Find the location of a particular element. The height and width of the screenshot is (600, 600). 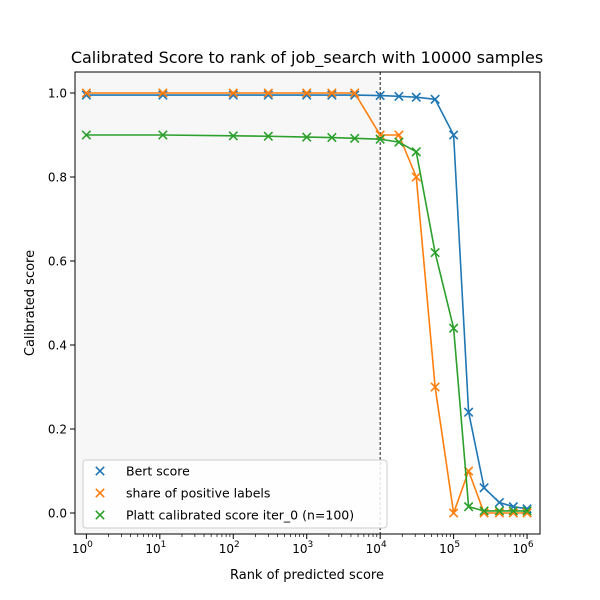

legend-label-2: Platt calibrated score iter_0 (n=100) is located at coordinates (240, 515).